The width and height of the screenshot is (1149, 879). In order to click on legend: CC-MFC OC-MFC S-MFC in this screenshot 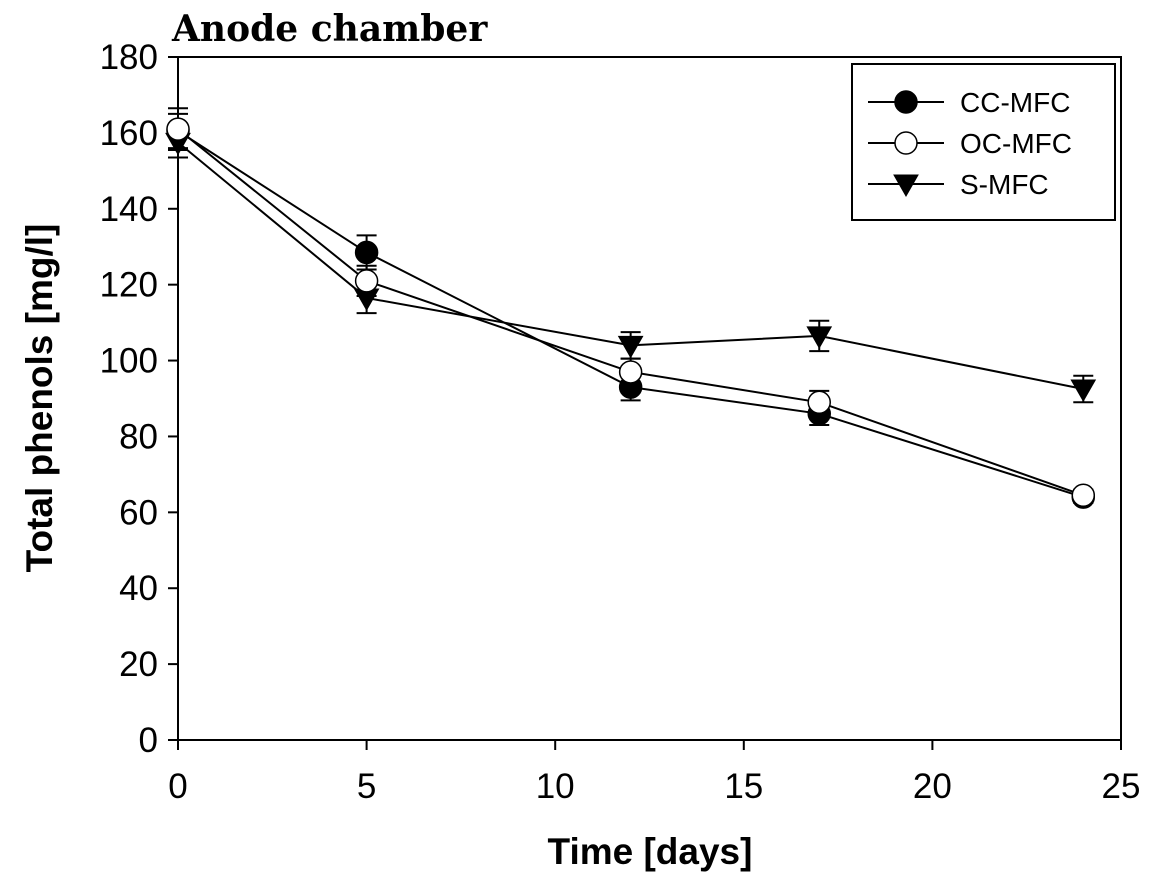, I will do `click(983, 142)`.